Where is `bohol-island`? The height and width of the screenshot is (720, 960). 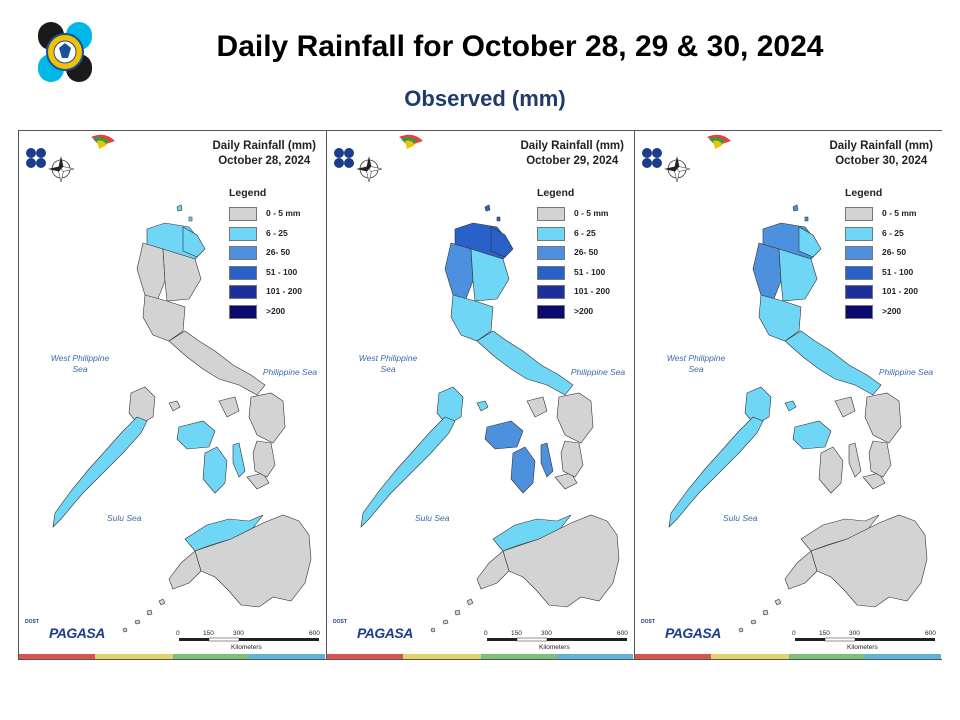
bohol-island is located at coordinates (566, 481).